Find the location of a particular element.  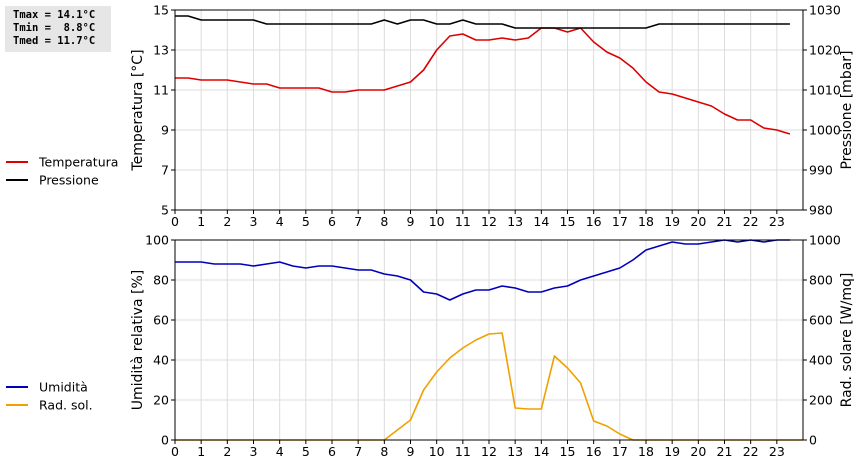

legend-label: Rad. sol. is located at coordinates (66, 405).